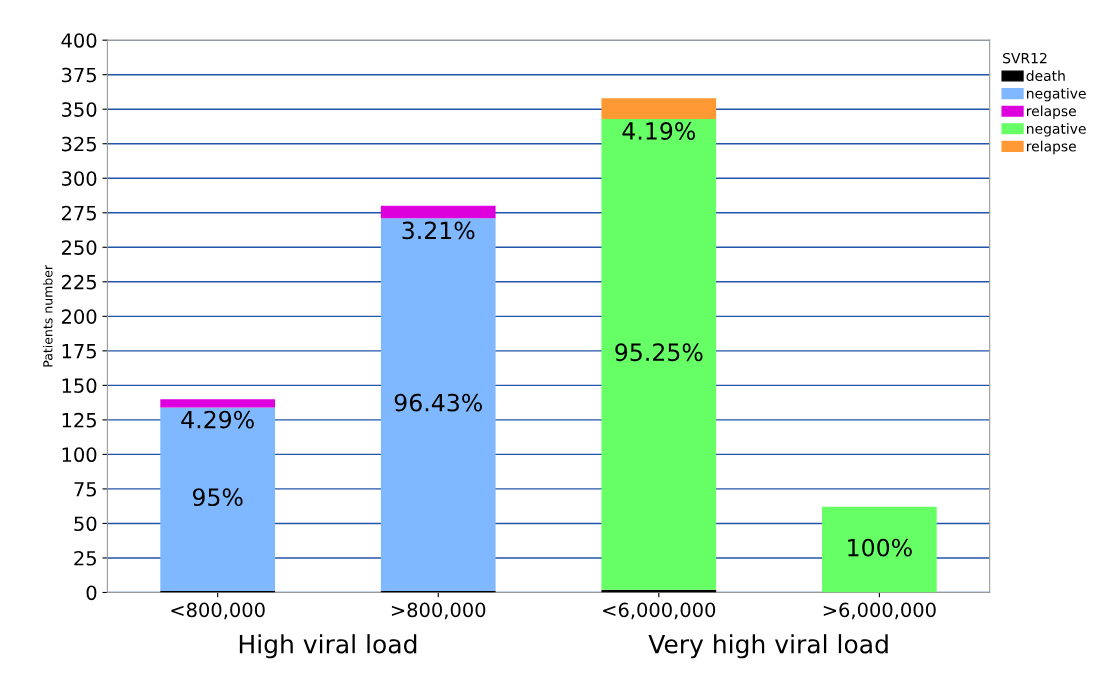 Image resolution: width=1107 pixels, height=681 pixels. I want to click on y-tick-label: 300, so click(79, 178).